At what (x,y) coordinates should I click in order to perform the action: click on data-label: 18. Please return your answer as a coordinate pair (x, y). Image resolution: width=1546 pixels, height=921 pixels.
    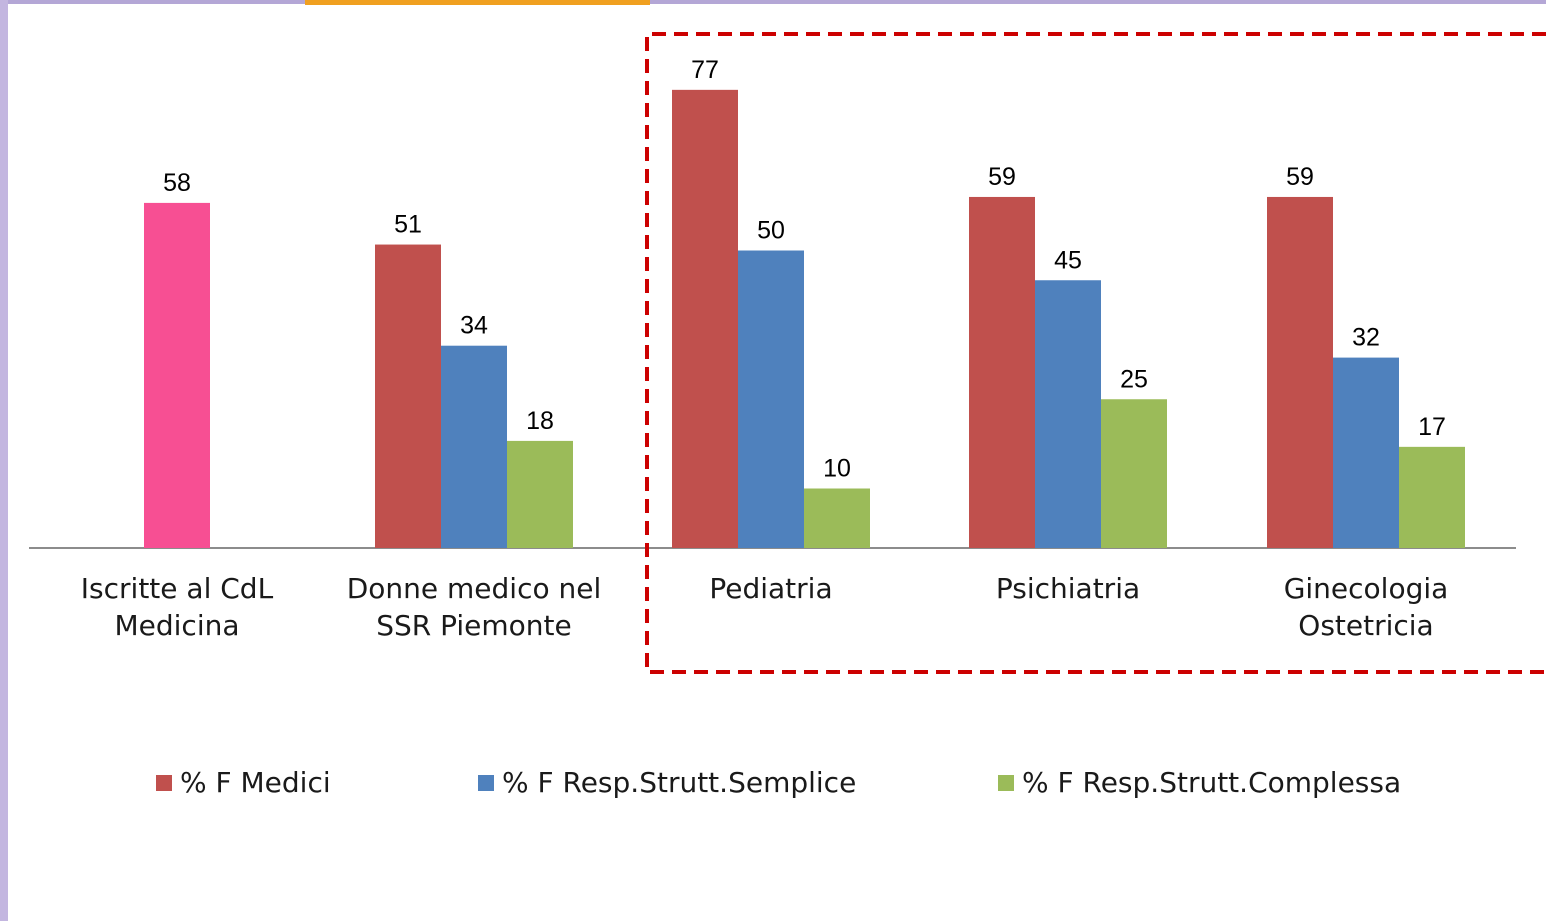
    Looking at the image, I should click on (540, 421).